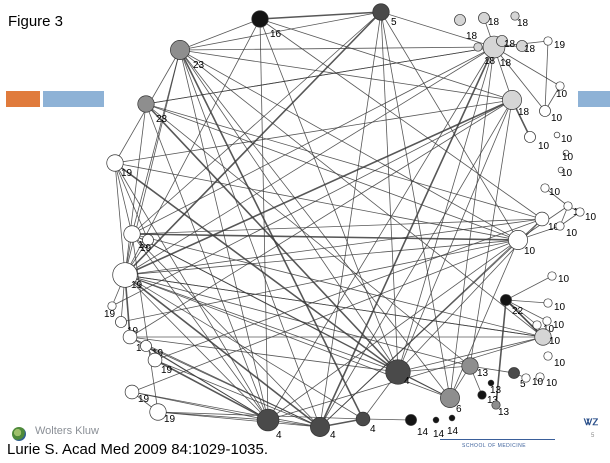  Describe the element at coordinates (127, 276) in the screenshot. I see `node-l19d: 19` at that location.